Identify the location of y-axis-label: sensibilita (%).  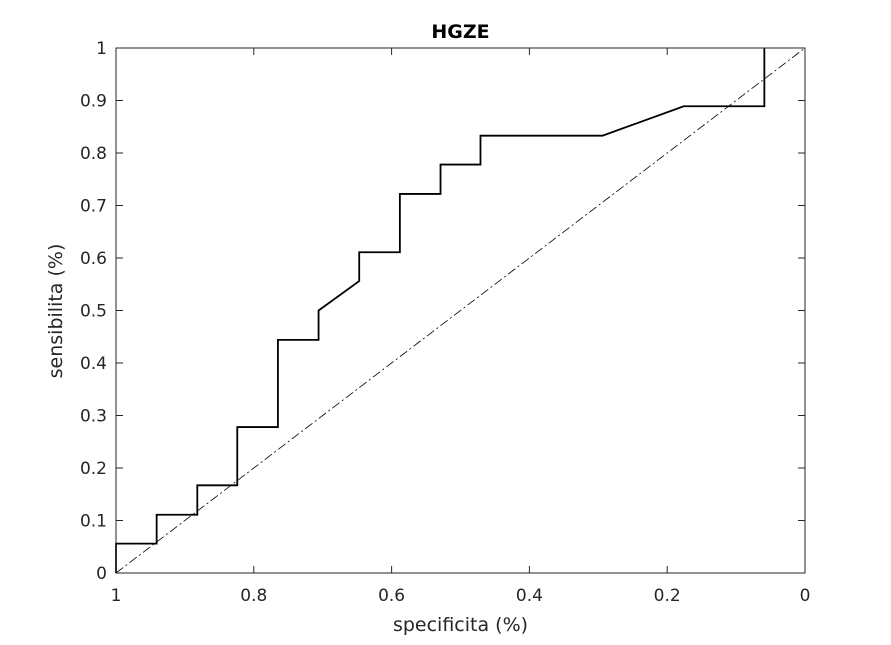
(56, 311).